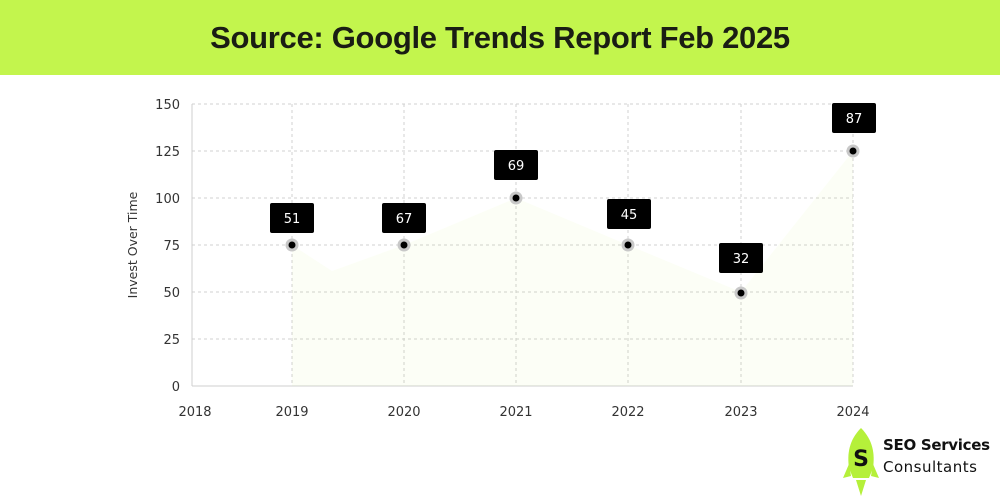  Describe the element at coordinates (176, 387) in the screenshot. I see `y-tick: 0` at that location.